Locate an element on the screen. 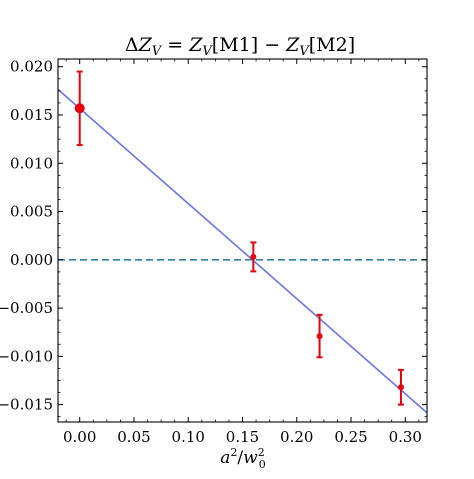 The height and width of the screenshot is (479, 474). xlabel-slash: / is located at coordinates (240, 458).